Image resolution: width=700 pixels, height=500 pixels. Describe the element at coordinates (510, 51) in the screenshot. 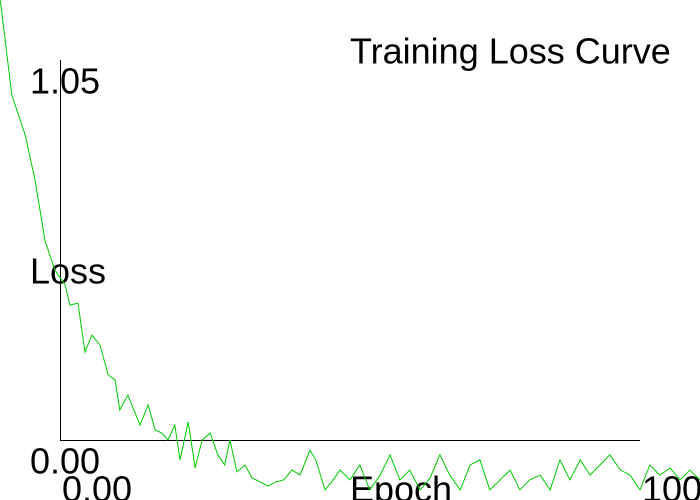

I see `chart-title: Training Loss Curve` at that location.